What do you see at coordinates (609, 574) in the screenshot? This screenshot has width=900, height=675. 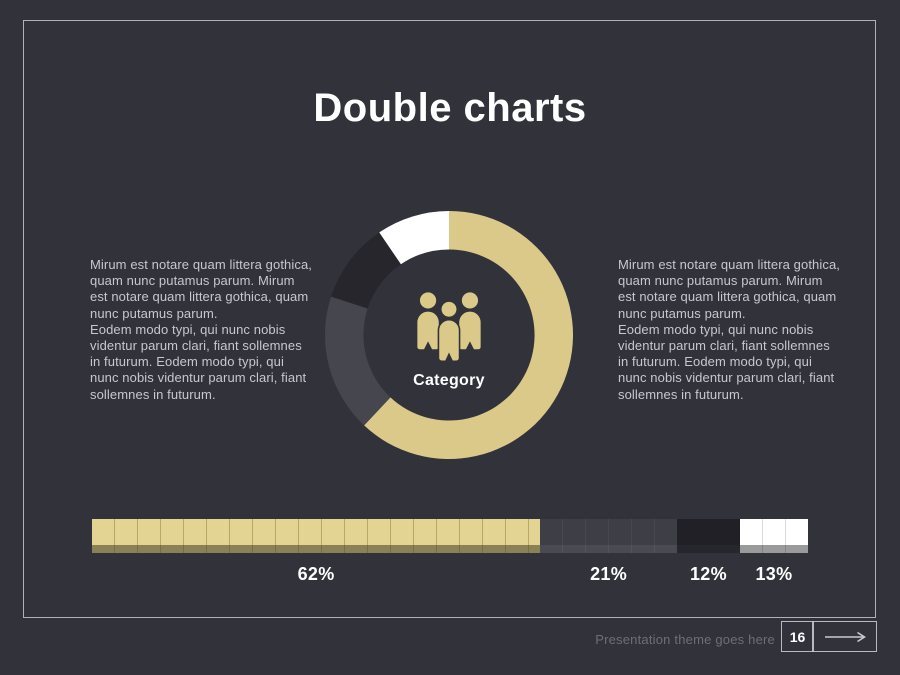 I see `bar-segment-label: 21%` at bounding box center [609, 574].